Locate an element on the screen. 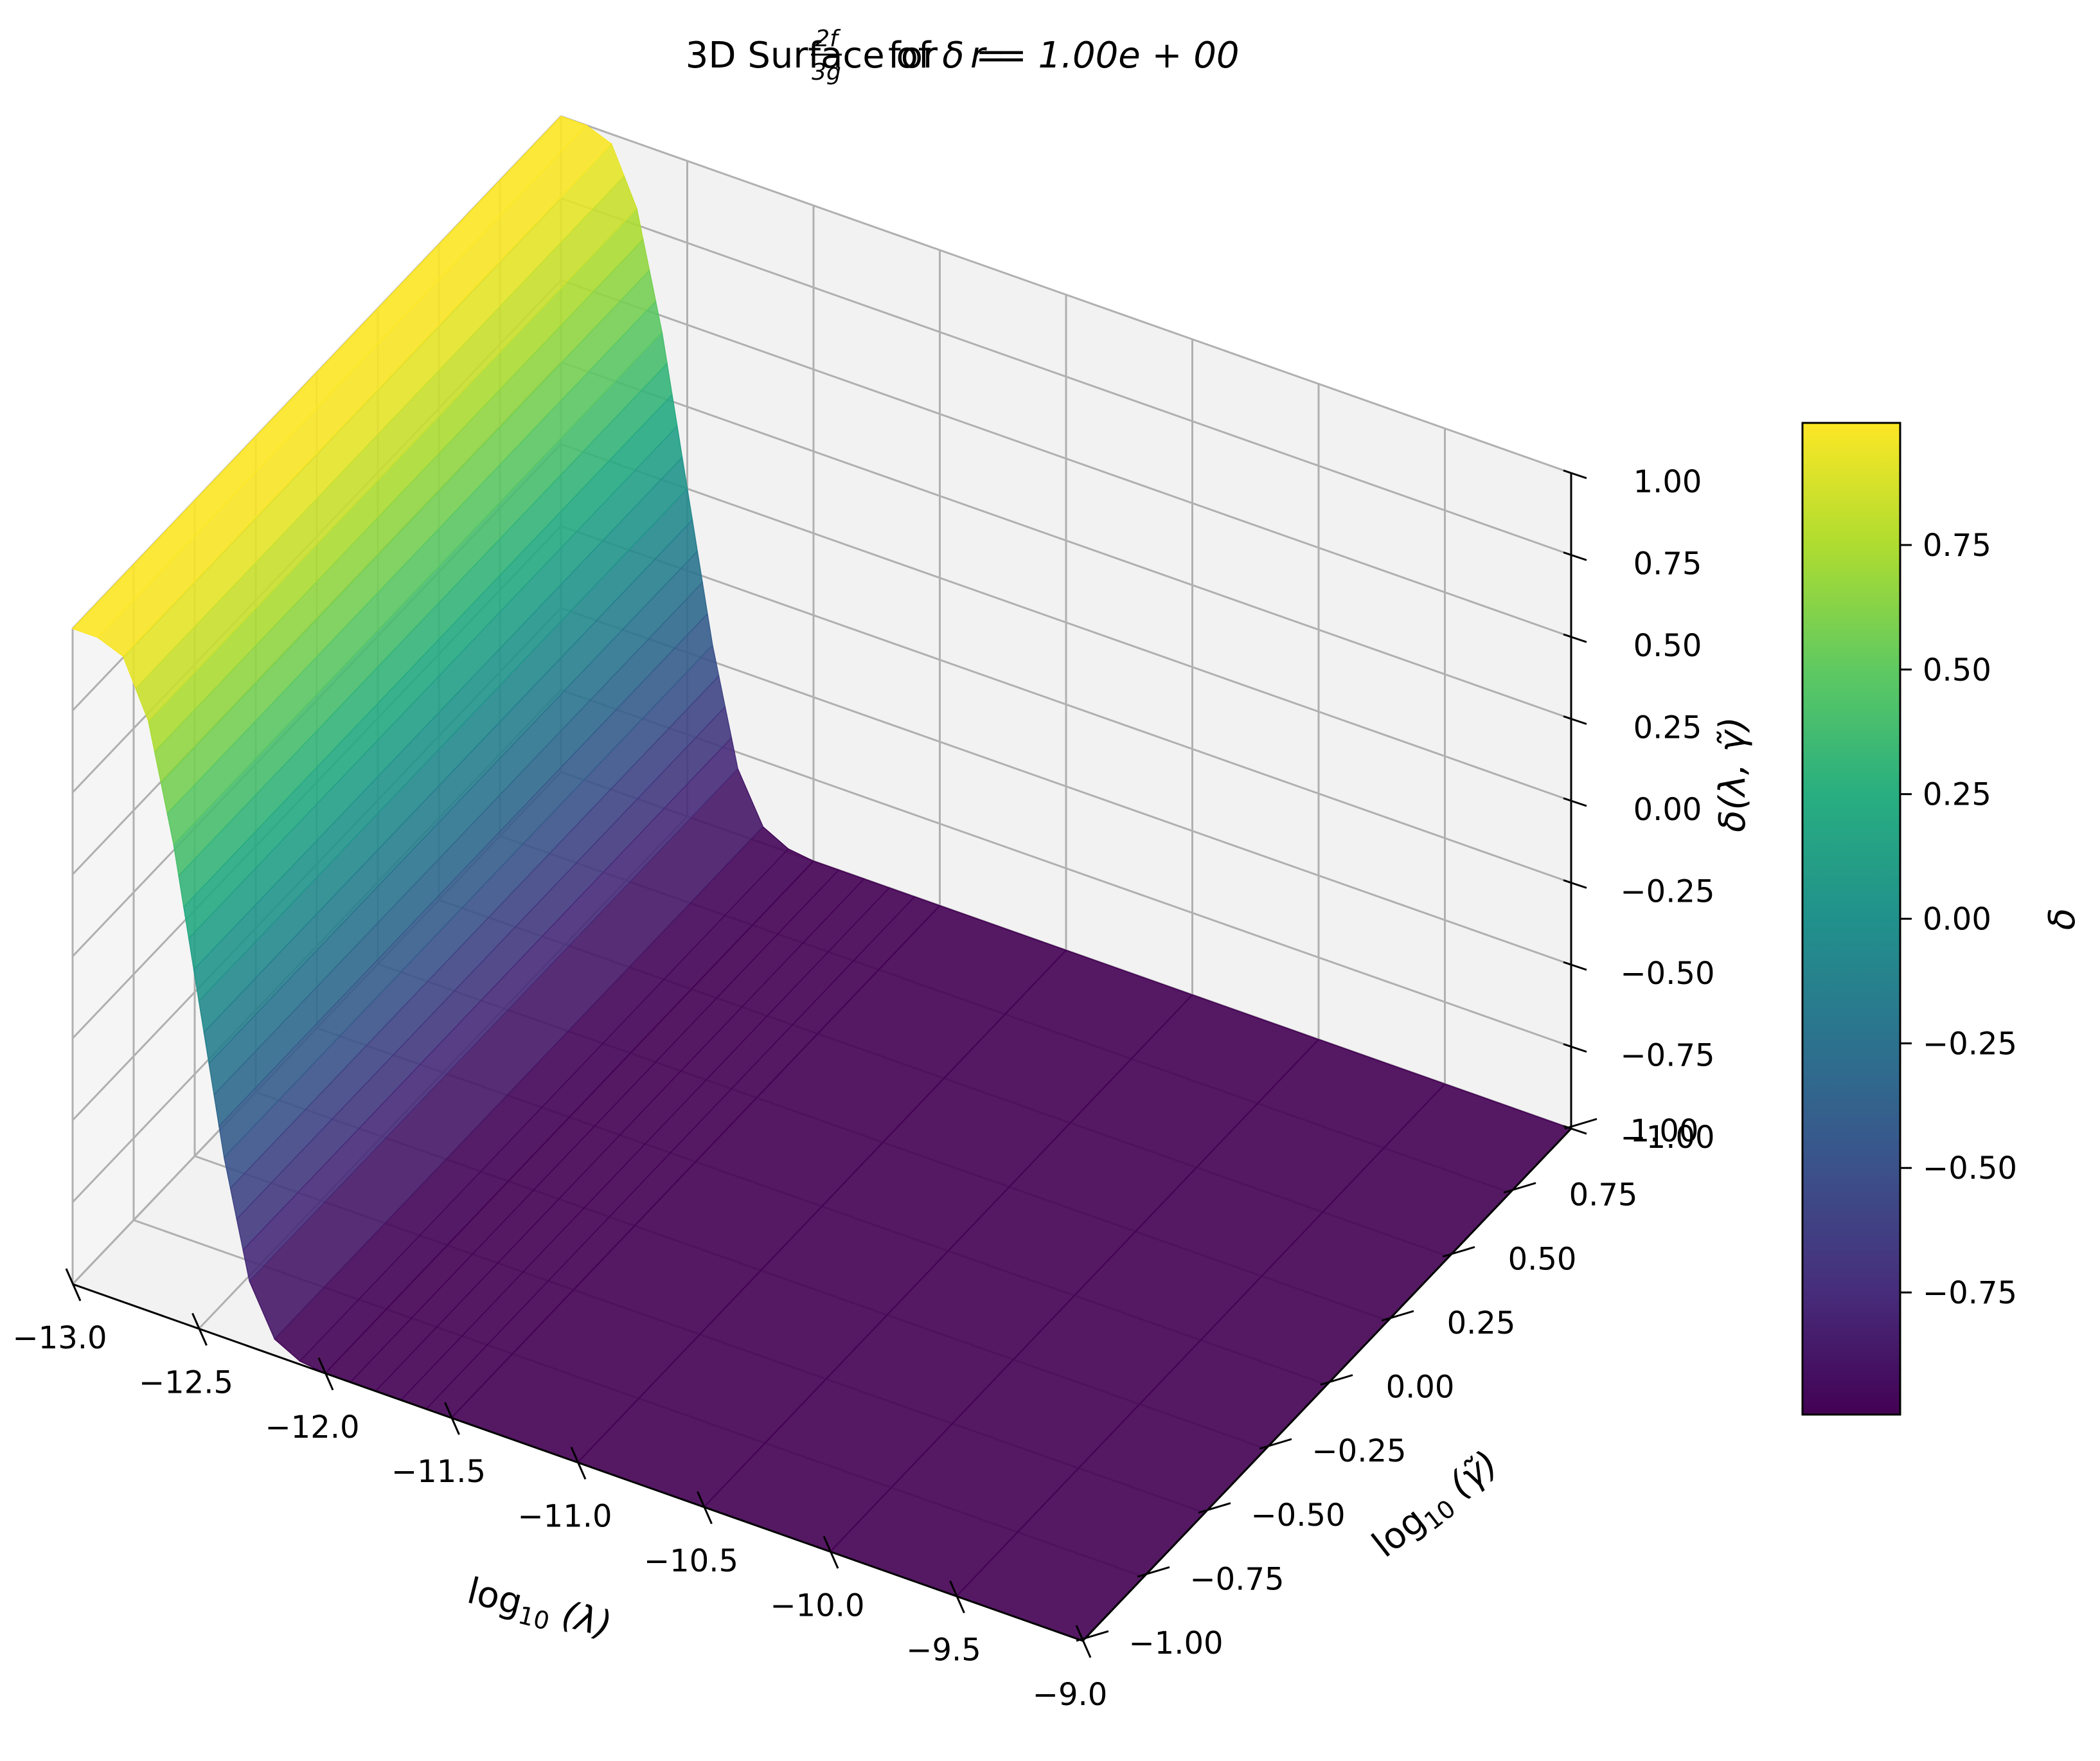 Image resolution: width=2100 pixels, height=1761 pixels. y-tick-label: 0.50 is located at coordinates (1542, 1259).